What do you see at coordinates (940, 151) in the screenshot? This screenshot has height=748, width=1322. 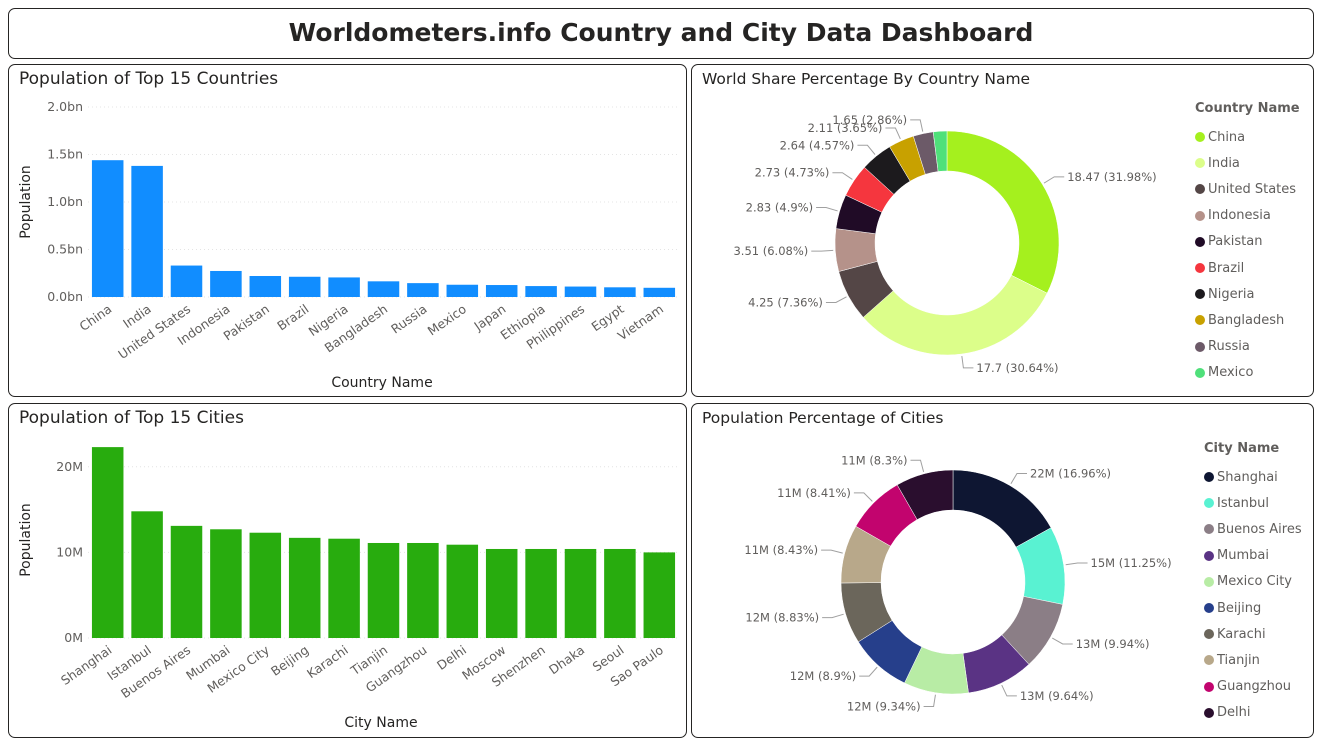 I see `slice-mexico` at bounding box center [940, 151].